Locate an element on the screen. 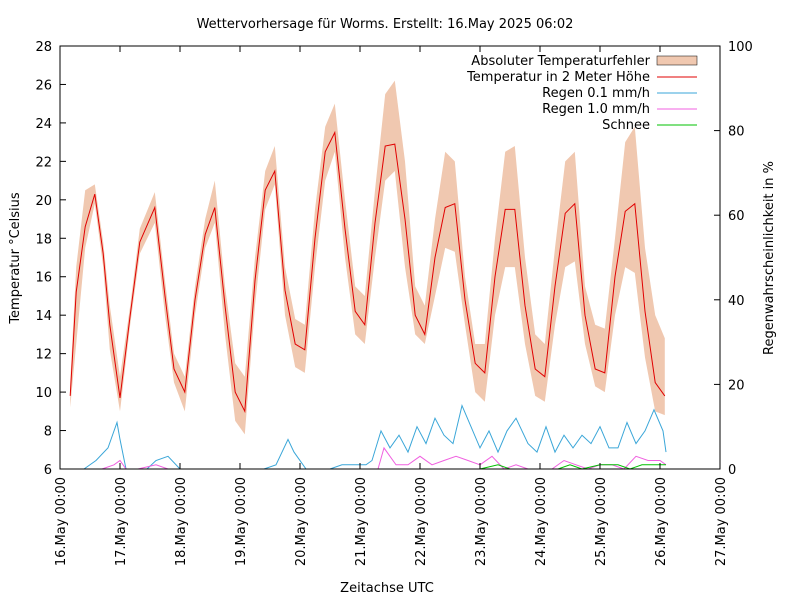 Image resolution: width=800 pixels, height=600 pixels. y-tick-label: 10 is located at coordinates (43, 393).